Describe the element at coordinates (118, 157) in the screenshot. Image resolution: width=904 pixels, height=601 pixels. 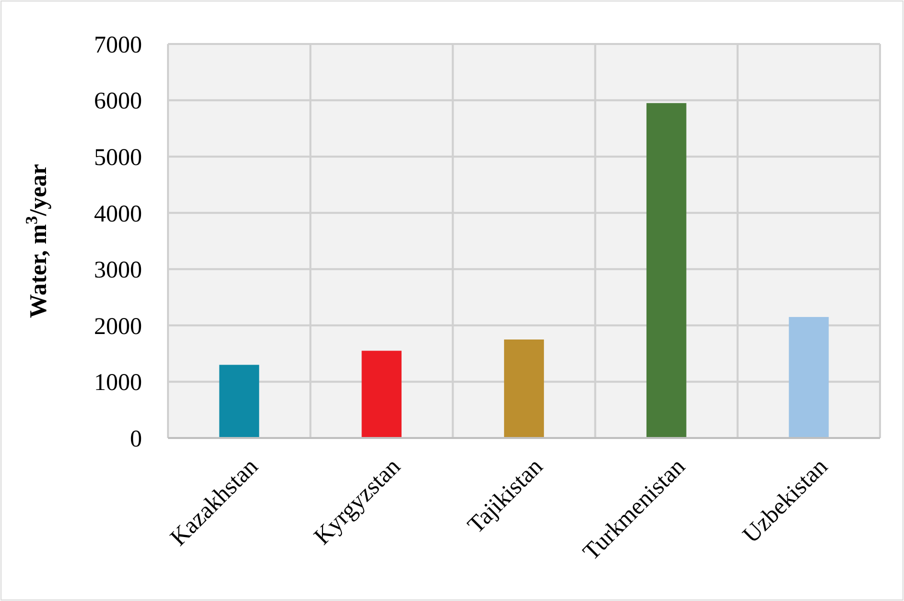
I see `y-tick-label: 5000` at that location.